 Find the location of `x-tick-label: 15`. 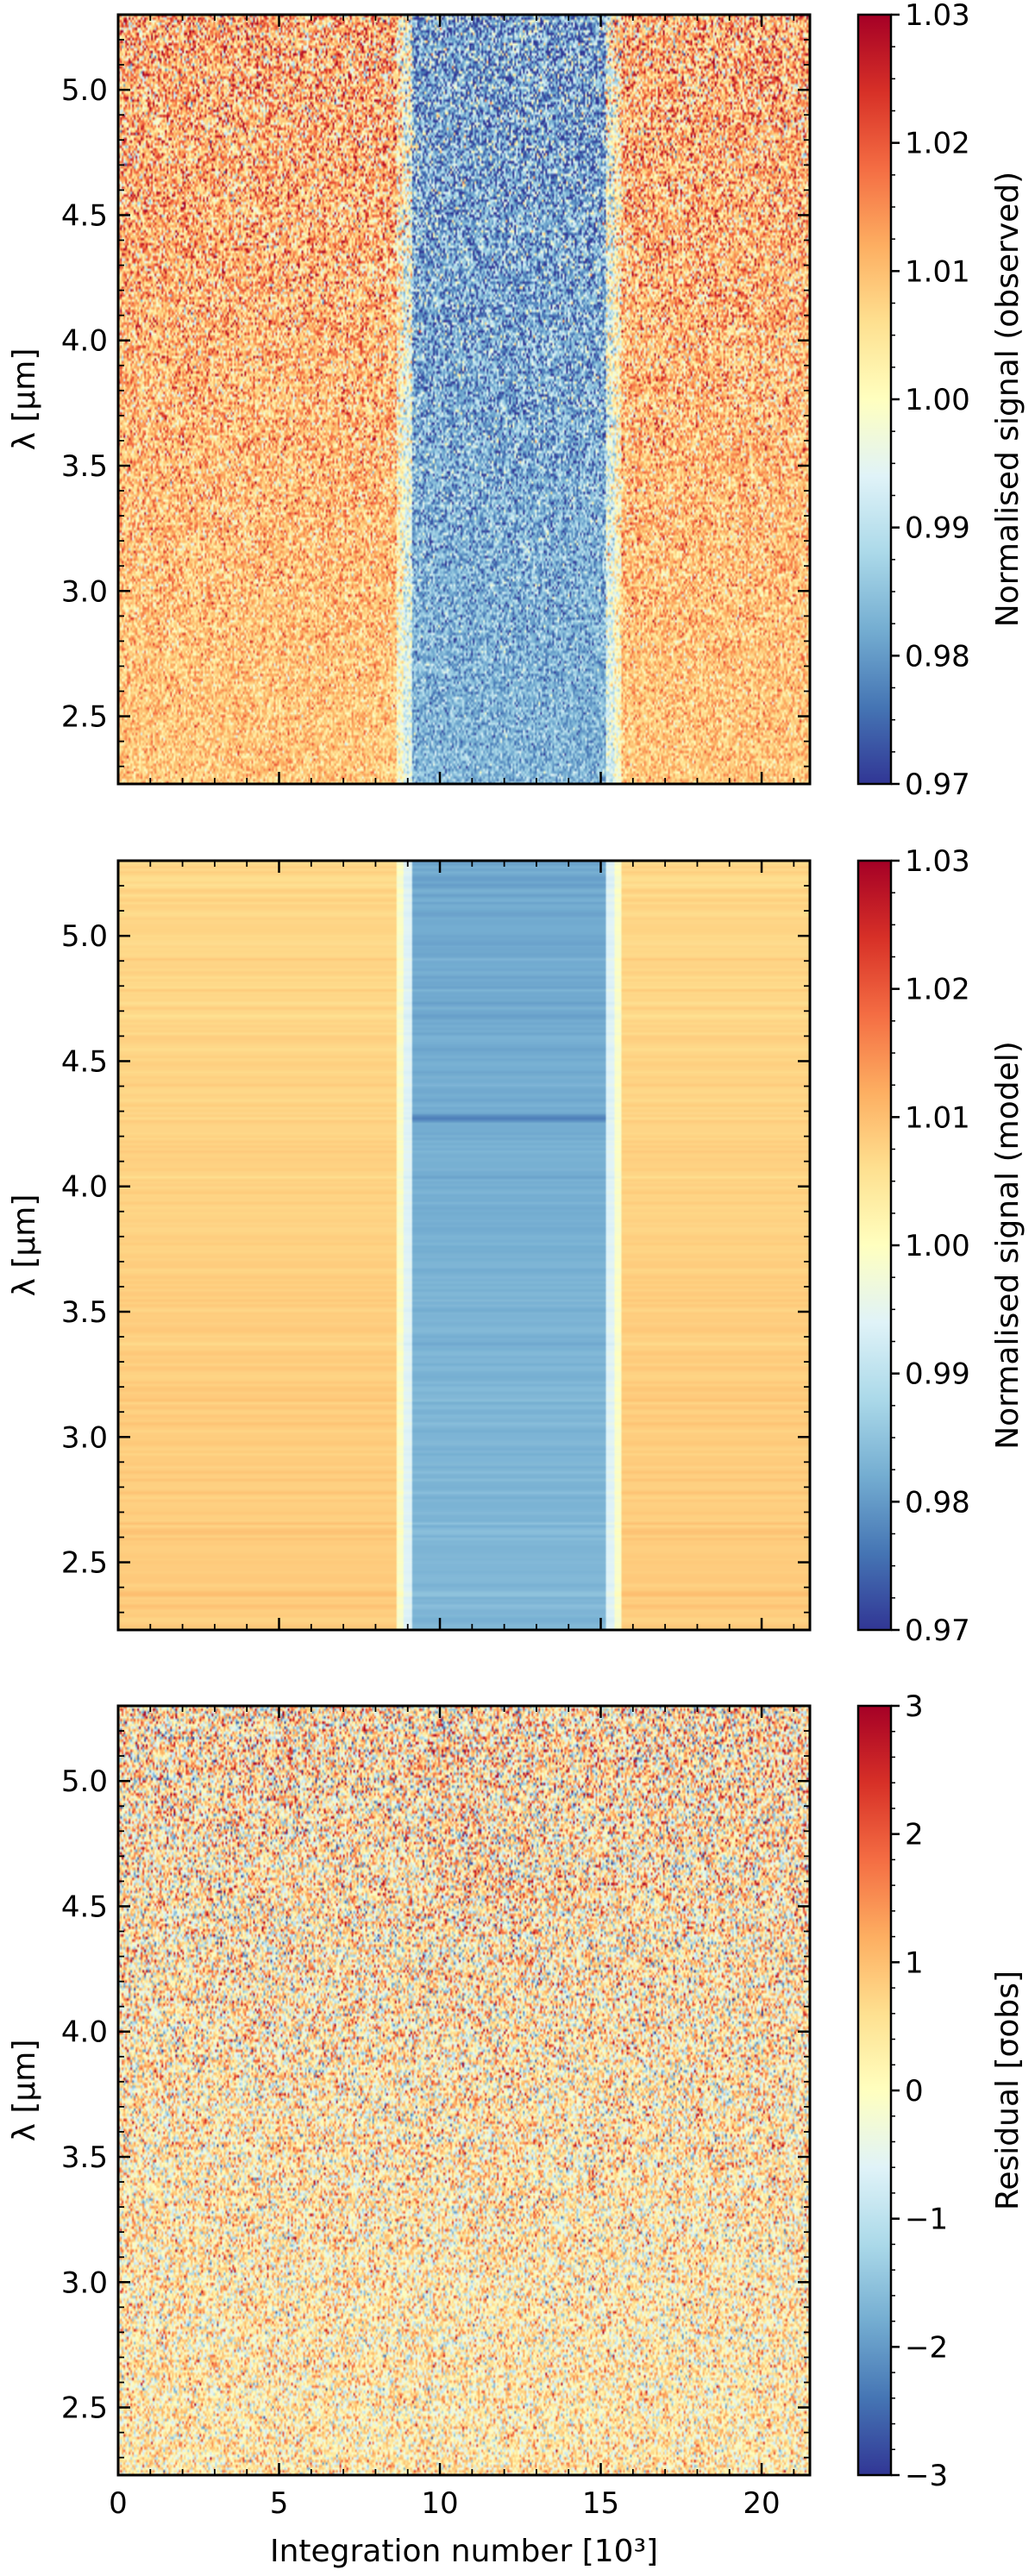

x-tick-label: 15 is located at coordinates (600, 2503).